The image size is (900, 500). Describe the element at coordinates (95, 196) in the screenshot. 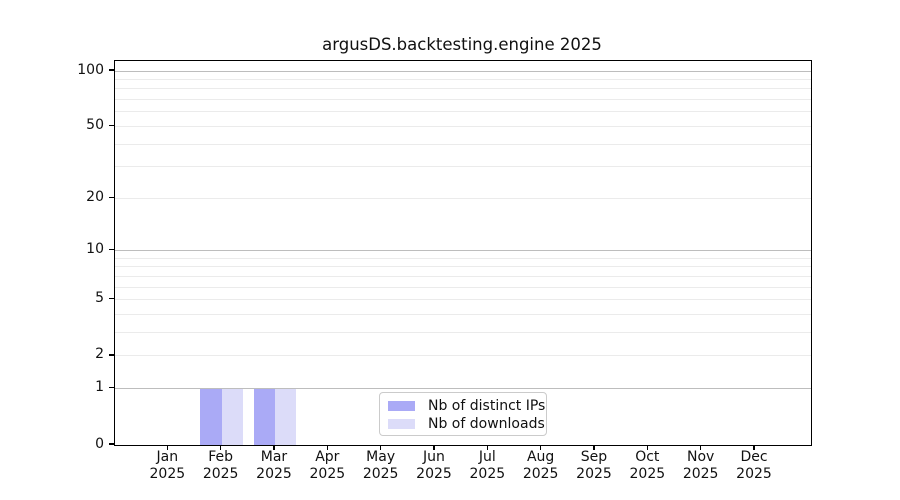

I see `y-tick-label: 20` at that location.